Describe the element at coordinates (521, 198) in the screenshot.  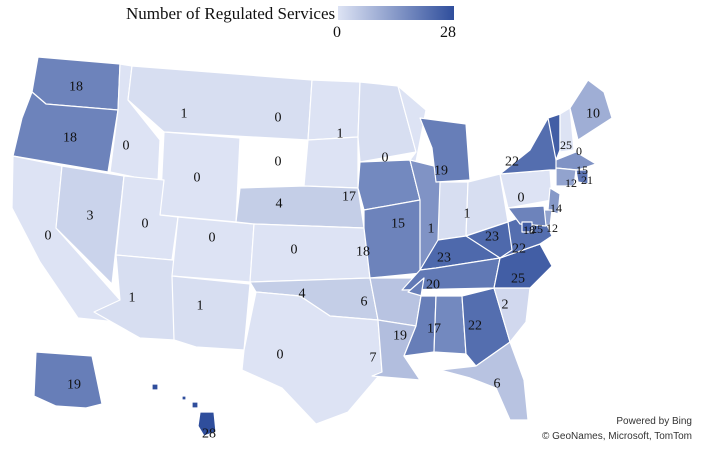
I see `state-value-label-pa: 0` at that location.